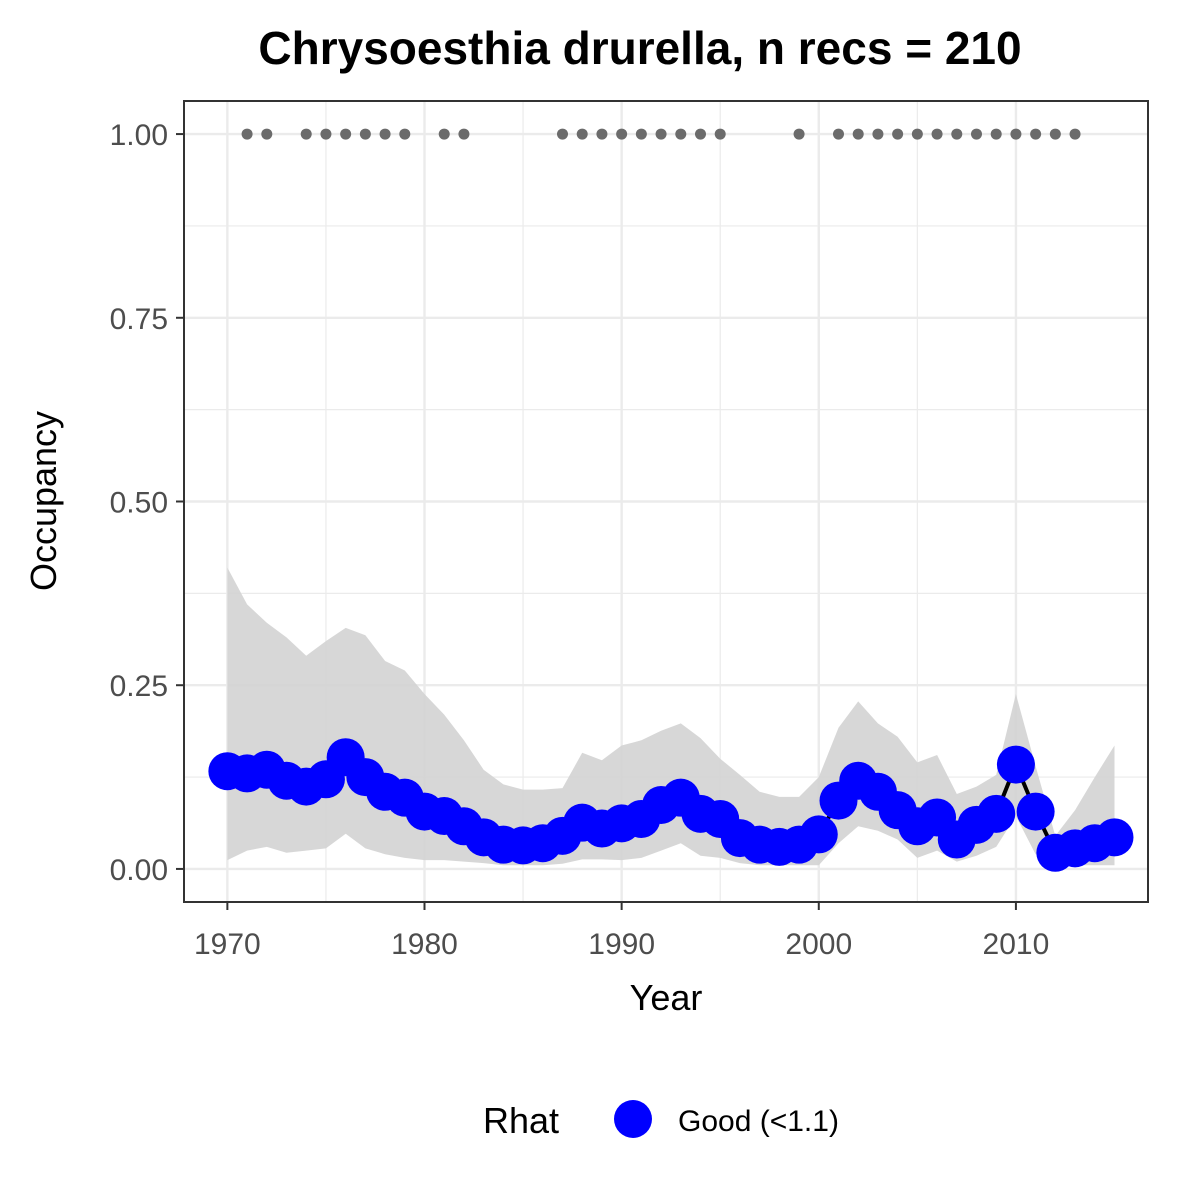 The width and height of the screenshot is (1200, 1200). I want to click on x-tick-label: 1990, so click(621, 944).